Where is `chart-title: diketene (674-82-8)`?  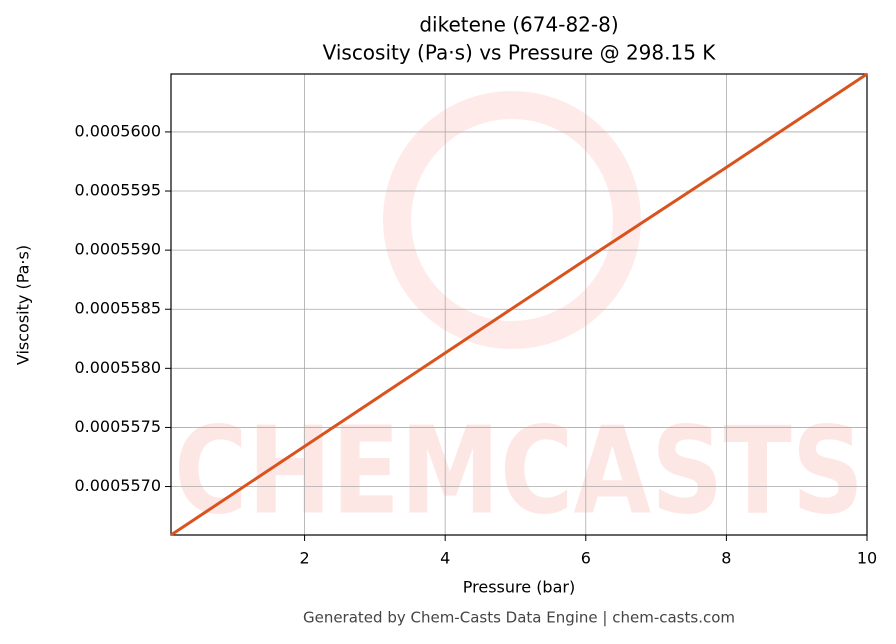
chart-title: diketene (674-82-8) is located at coordinates (518, 25).